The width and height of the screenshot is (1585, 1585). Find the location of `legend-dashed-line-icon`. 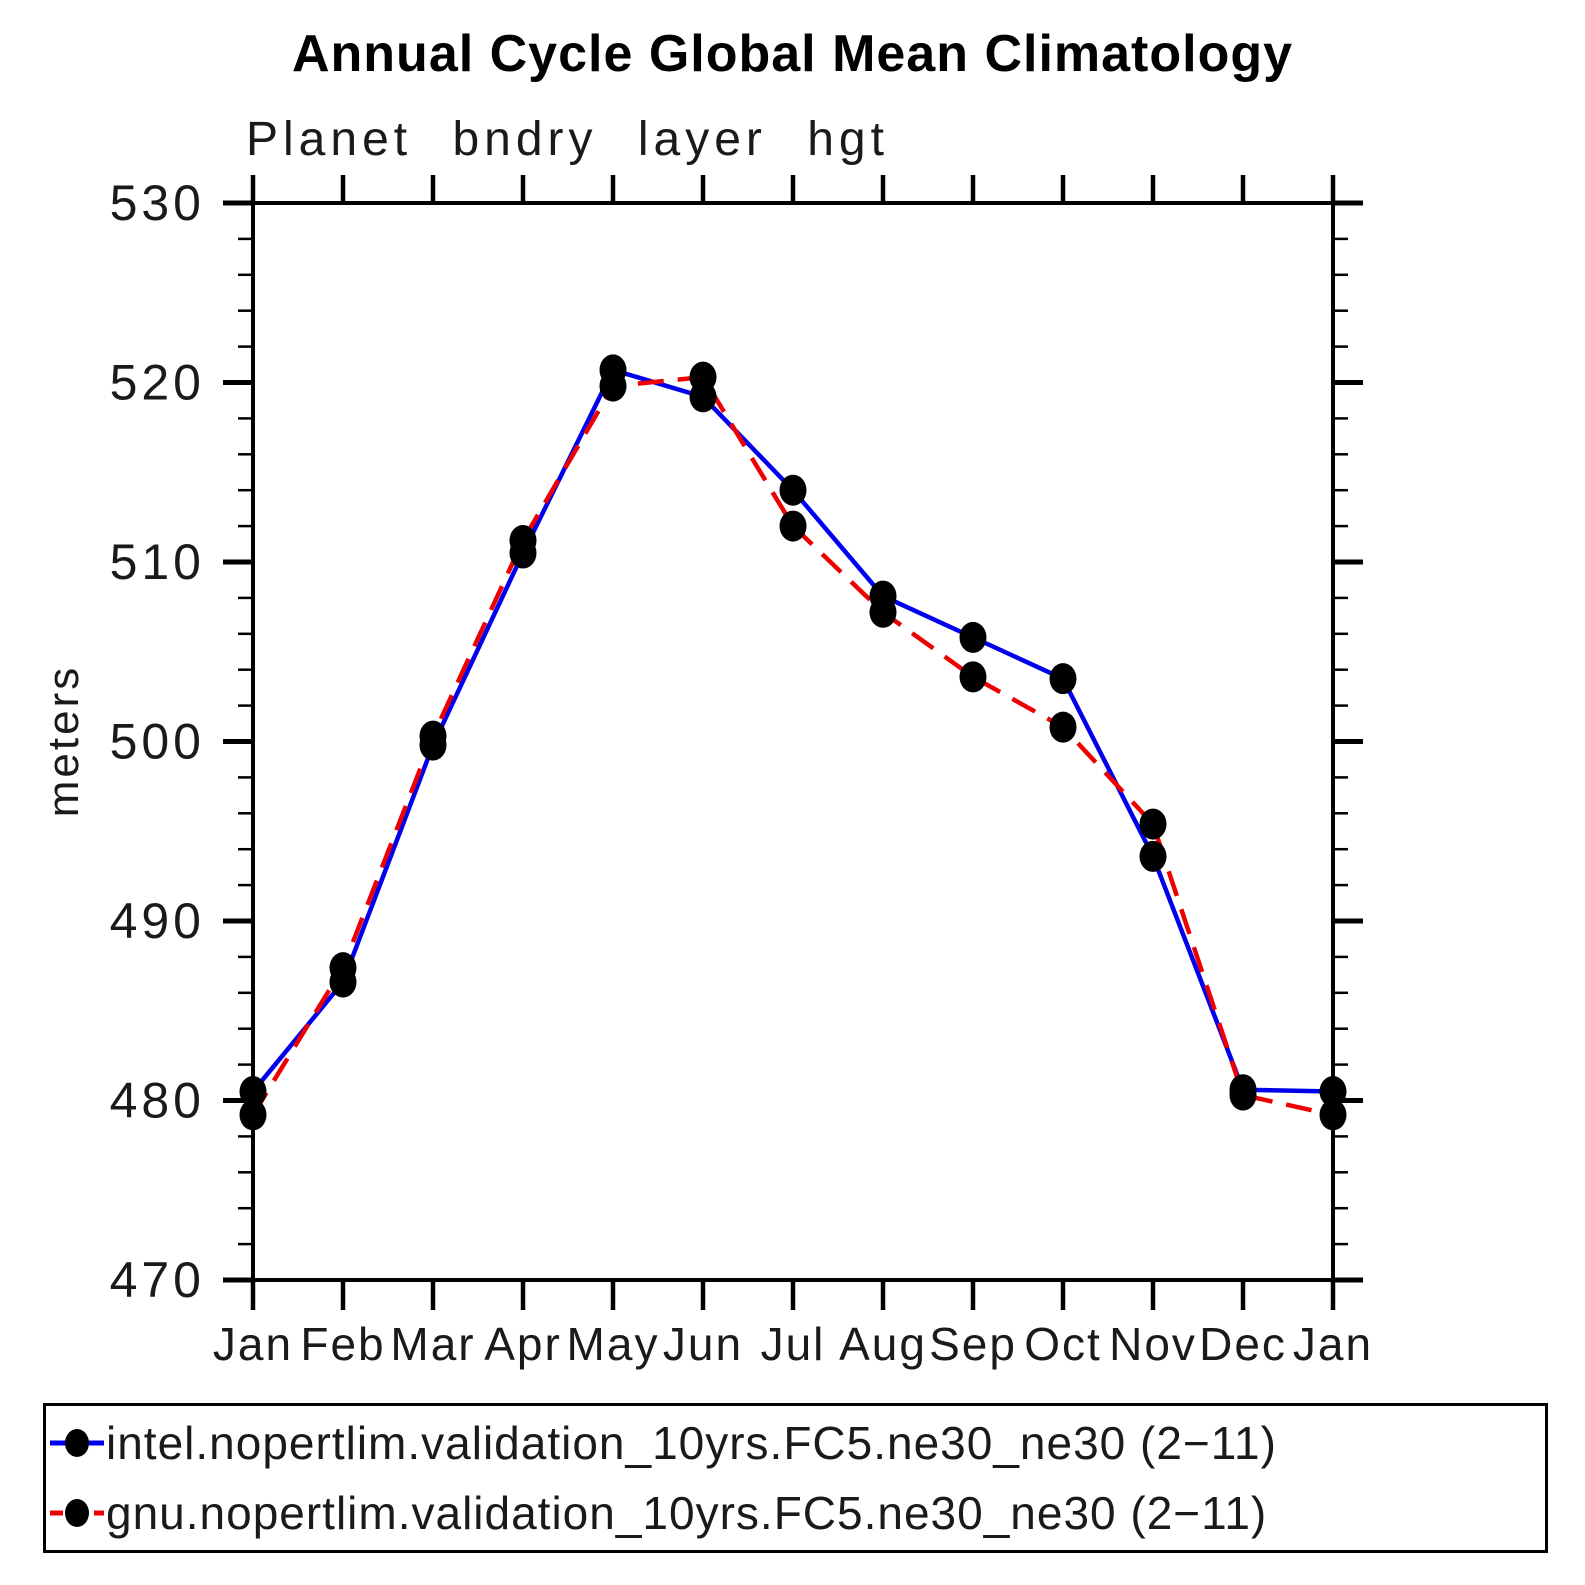

legend-dashed-line-icon is located at coordinates (77, 1513).